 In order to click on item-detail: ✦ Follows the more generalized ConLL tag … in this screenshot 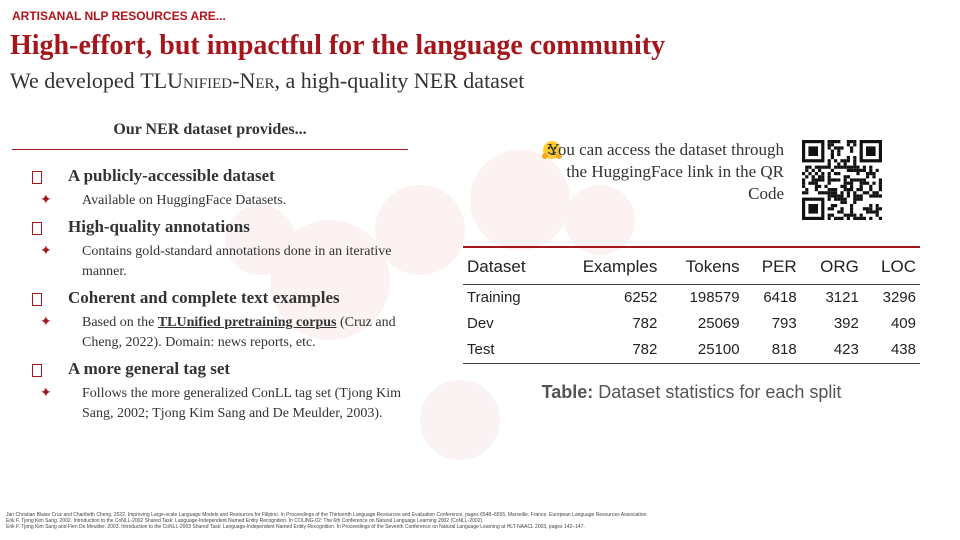, I will do `click(222, 404)`.